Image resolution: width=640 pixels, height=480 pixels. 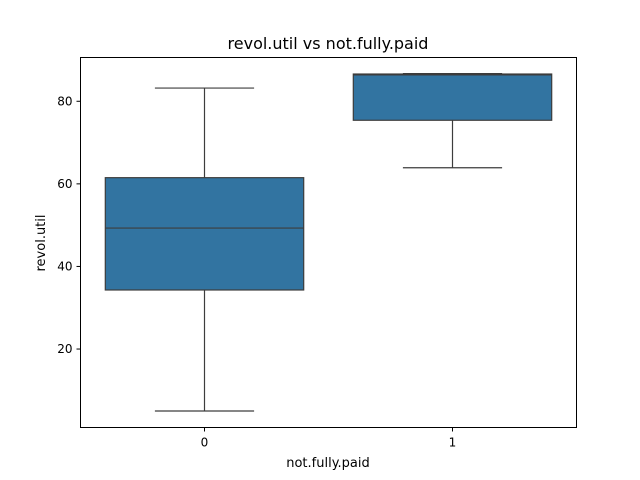 What do you see at coordinates (64, 184) in the screenshot?
I see `y-tick-label-60: 60` at bounding box center [64, 184].